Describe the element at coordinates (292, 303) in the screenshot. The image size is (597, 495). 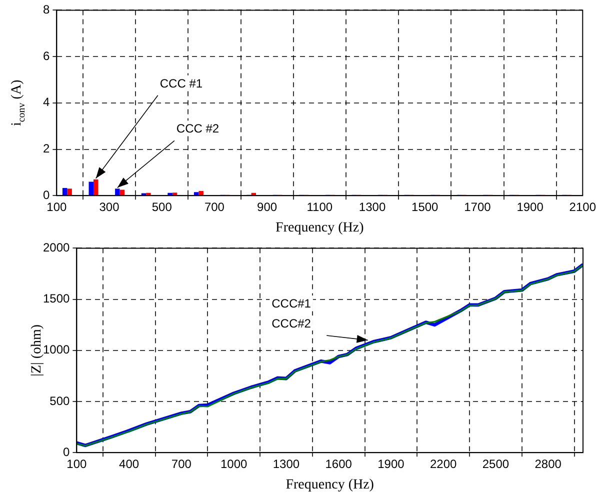
I see `annotation: CCC#1` at that location.